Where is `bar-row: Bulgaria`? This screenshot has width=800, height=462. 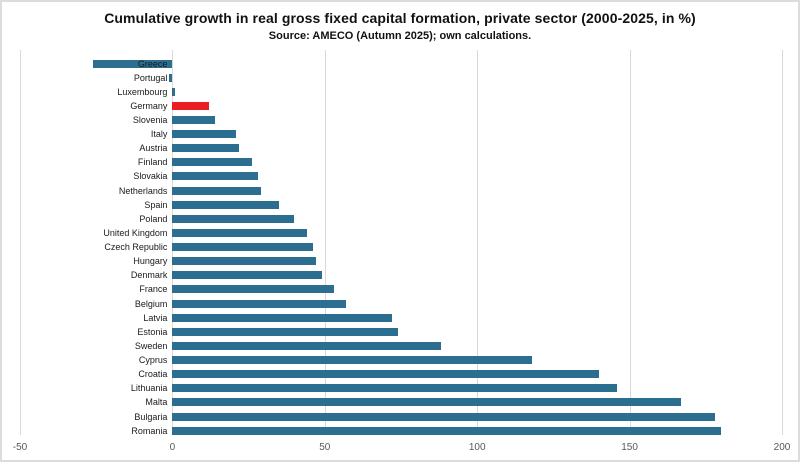
bar-row: Bulgaria is located at coordinates (400, 417).